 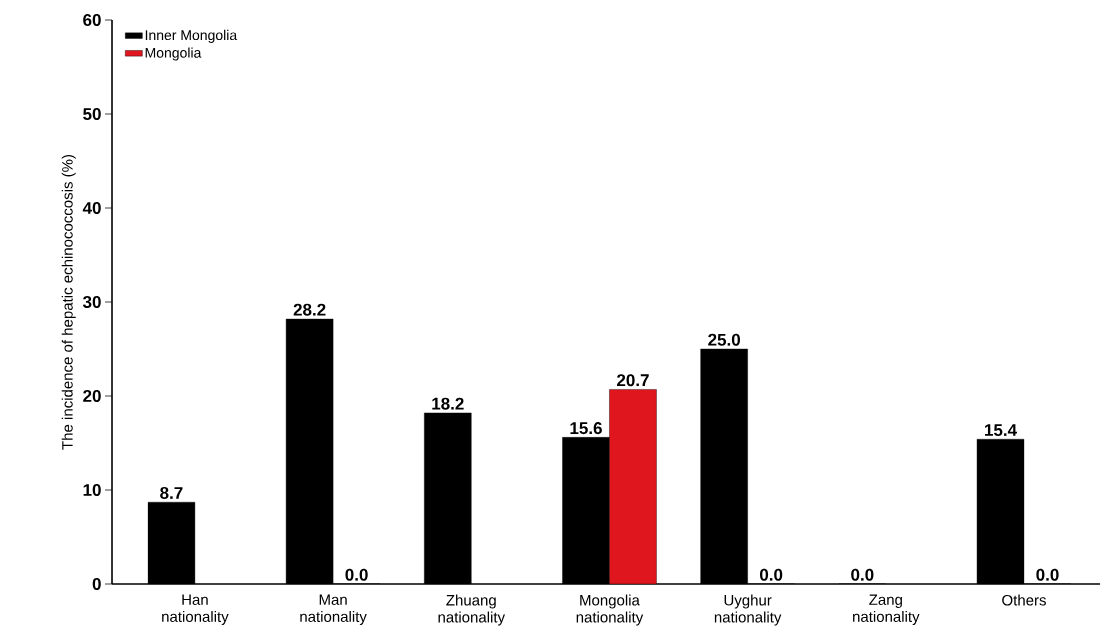 I want to click on legend-label: Inner Mongolia, so click(x=191, y=36).